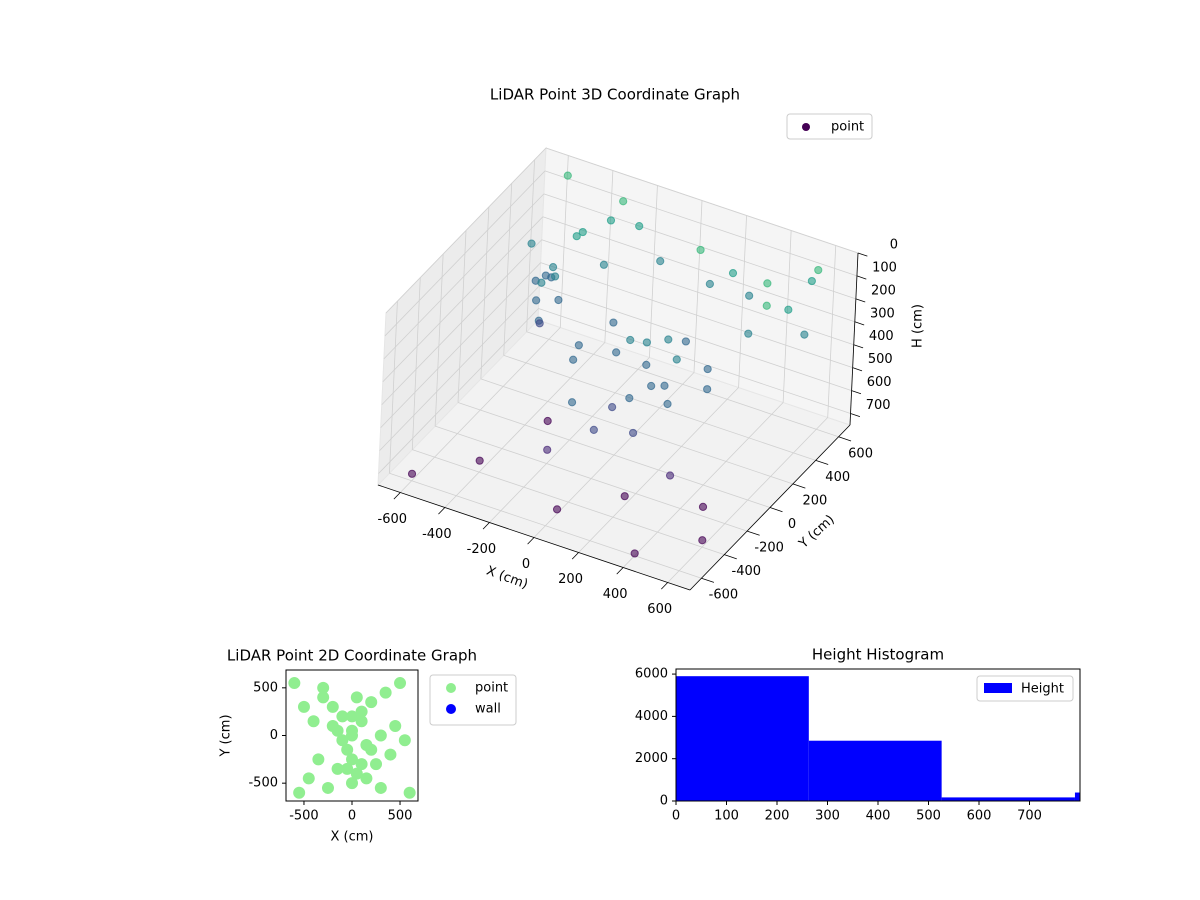  Describe the element at coordinates (884, 267) in the screenshot. I see `z-tick-label: 100` at that location.